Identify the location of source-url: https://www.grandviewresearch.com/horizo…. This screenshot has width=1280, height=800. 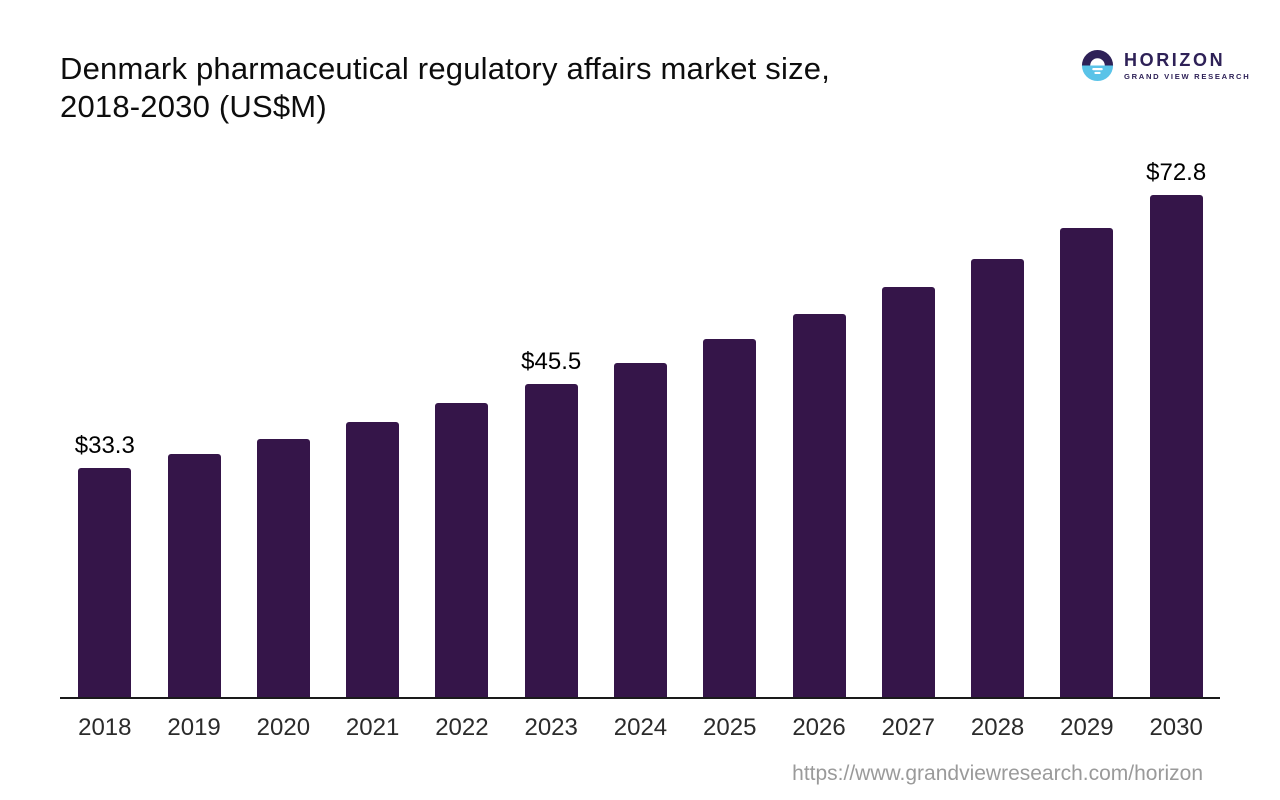
(997, 773).